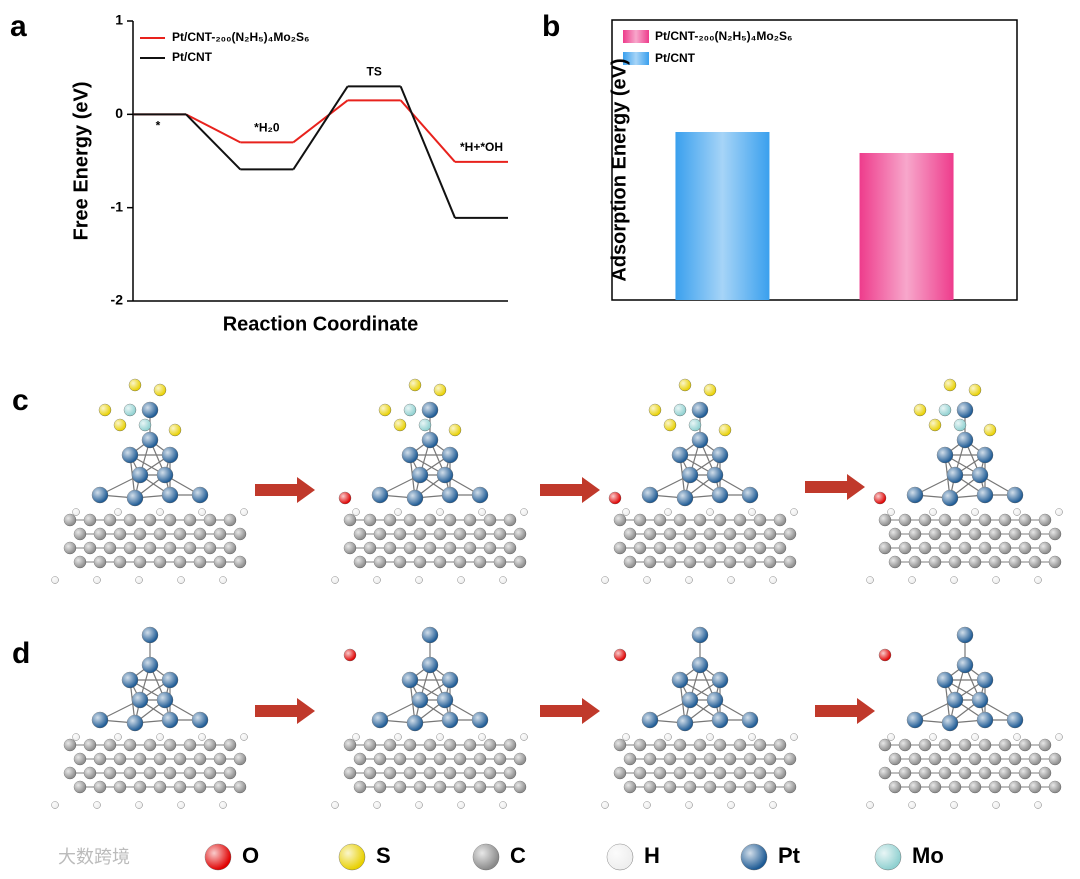 The height and width of the screenshot is (879, 1080). I want to click on plot-frame, so click(814, 160).